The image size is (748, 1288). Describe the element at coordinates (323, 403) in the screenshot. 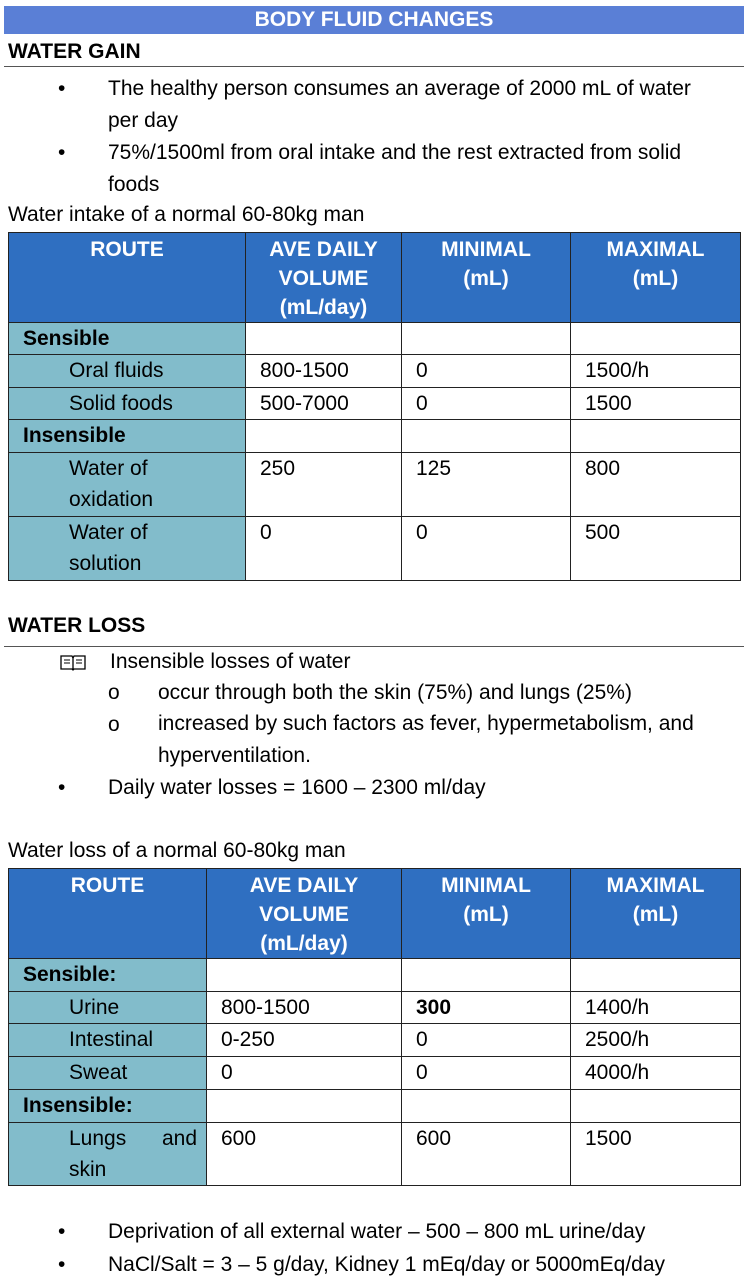

I see `cell: 500-7000` at that location.